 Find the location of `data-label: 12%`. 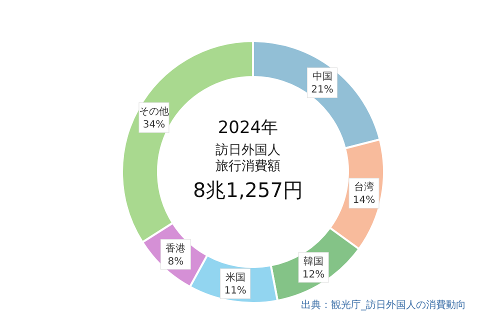

data-label: 12% is located at coordinates (313, 274).